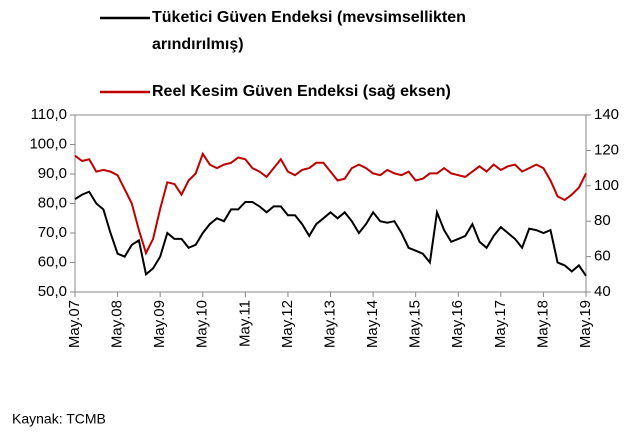 The height and width of the screenshot is (437, 644). I want to click on x-tick-label: May.17, so click(500, 324).